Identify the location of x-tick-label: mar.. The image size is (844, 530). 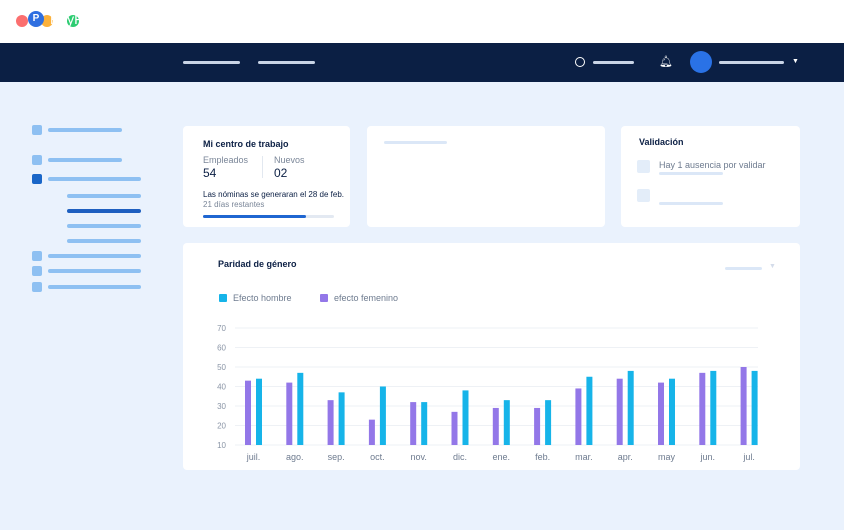
(584, 457).